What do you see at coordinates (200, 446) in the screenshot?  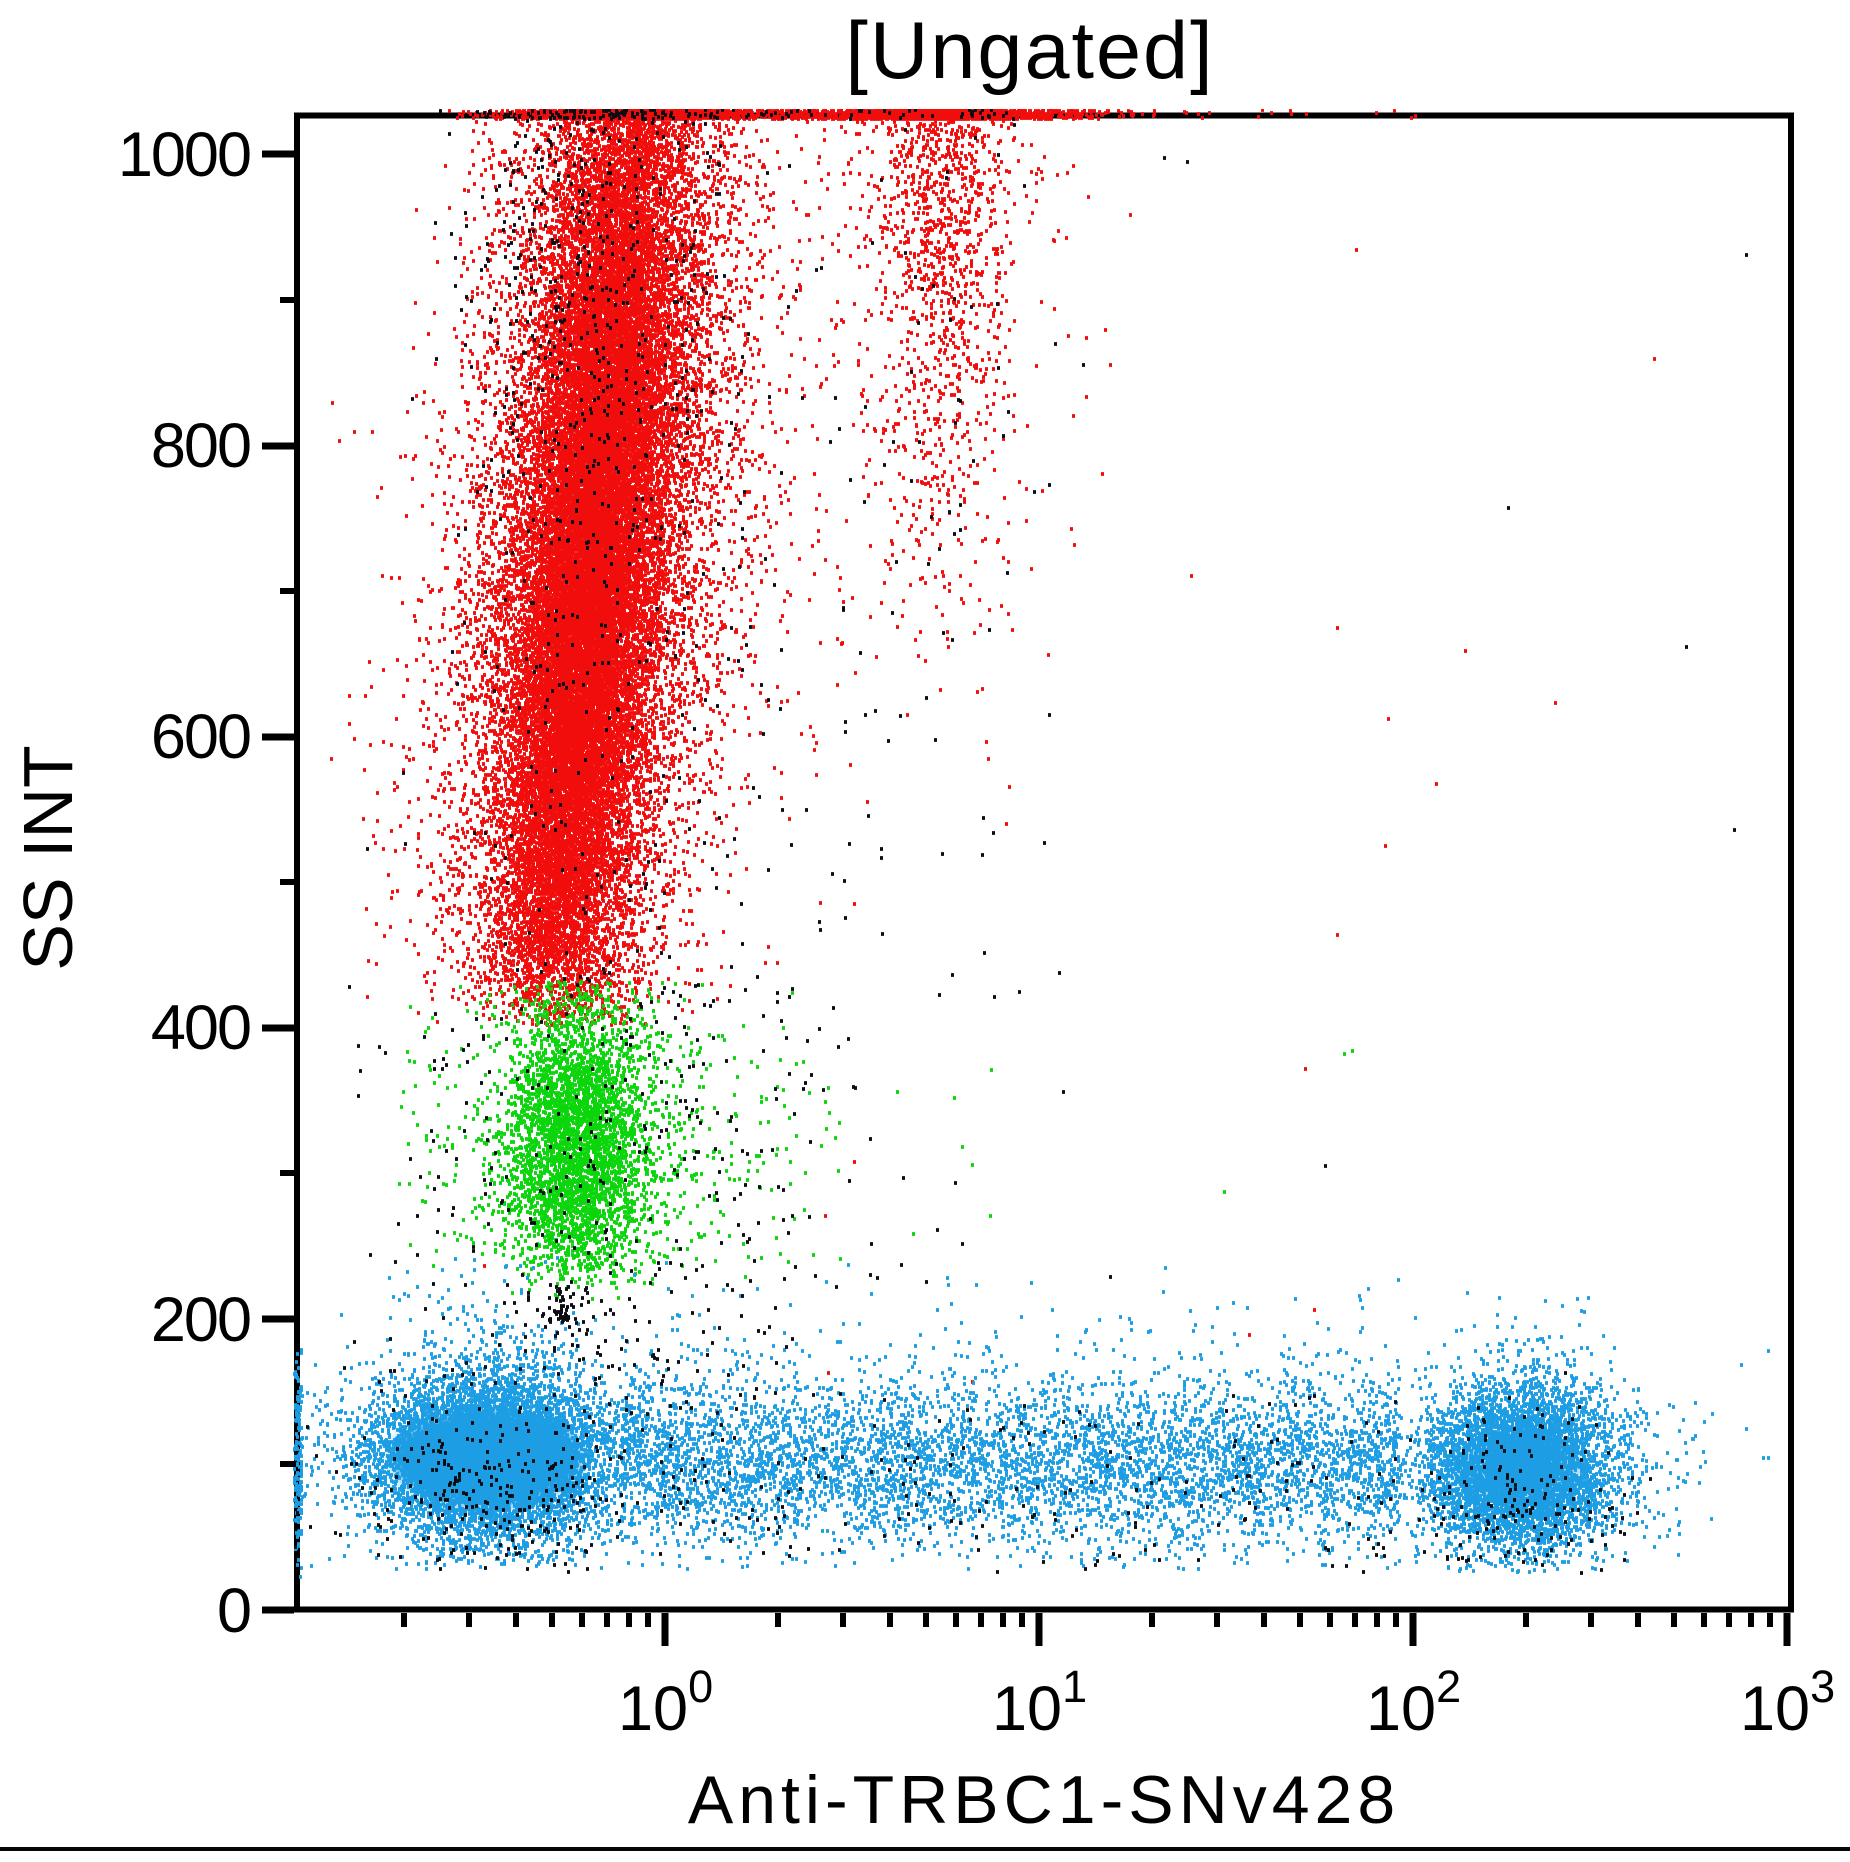 I see `svg-text: 800` at bounding box center [200, 446].